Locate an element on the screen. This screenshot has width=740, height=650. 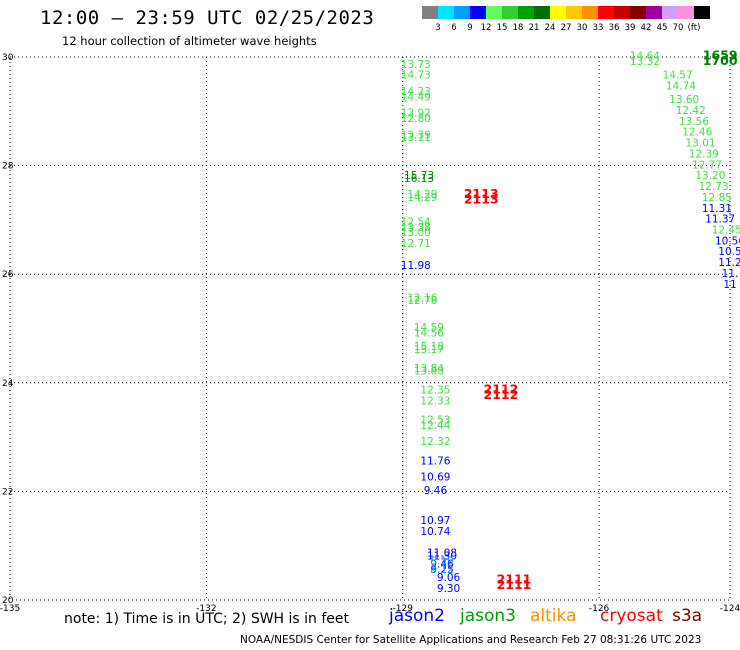
wave-height-label: 13.73 is located at coordinates (416, 65).